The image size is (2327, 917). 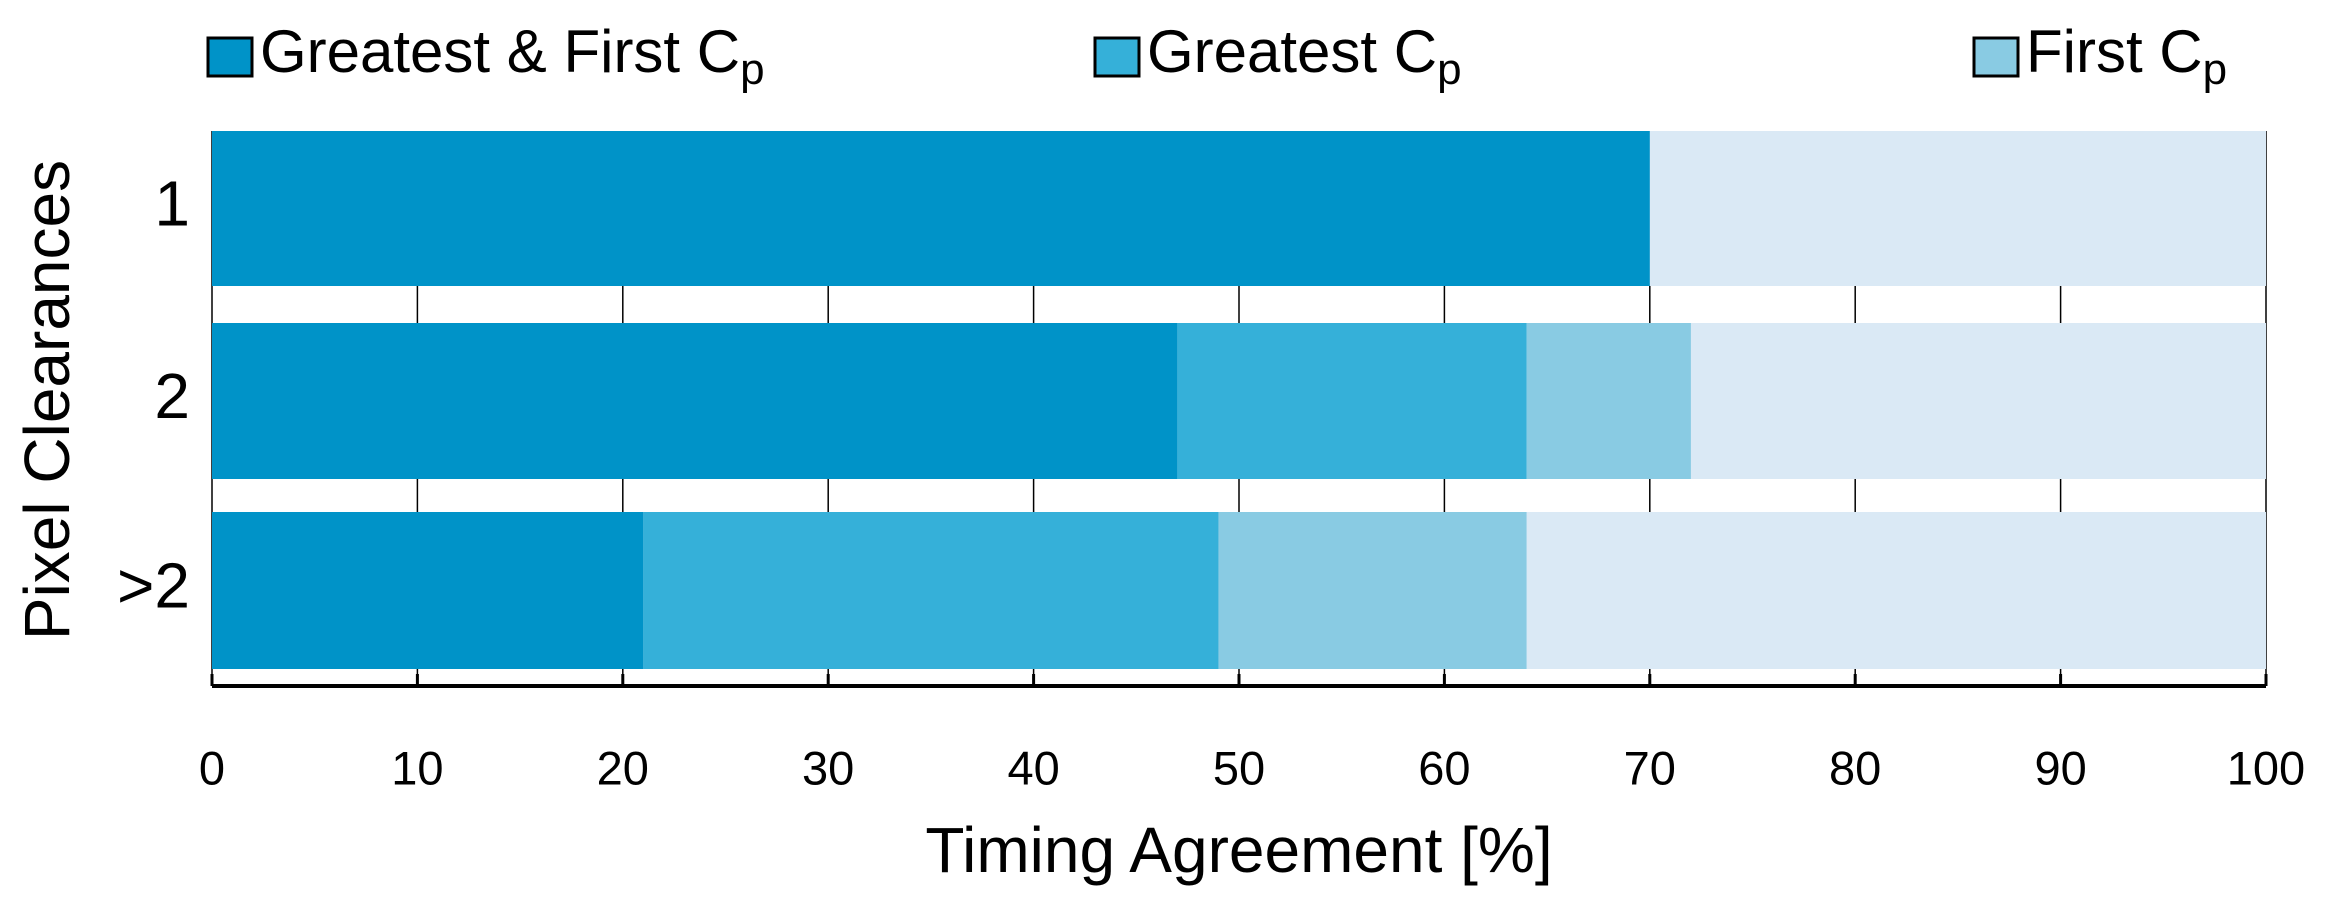 What do you see at coordinates (1304, 56) in the screenshot?
I see `legend-label: Greatest Cp` at bounding box center [1304, 56].